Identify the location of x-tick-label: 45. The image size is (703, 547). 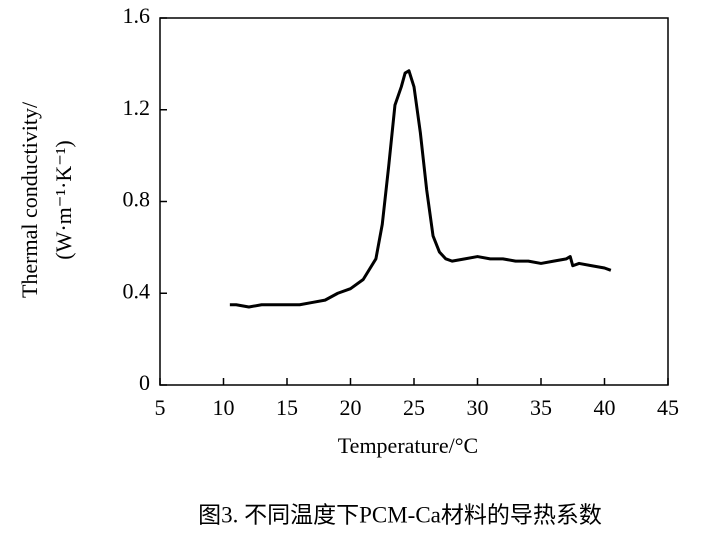
(668, 407).